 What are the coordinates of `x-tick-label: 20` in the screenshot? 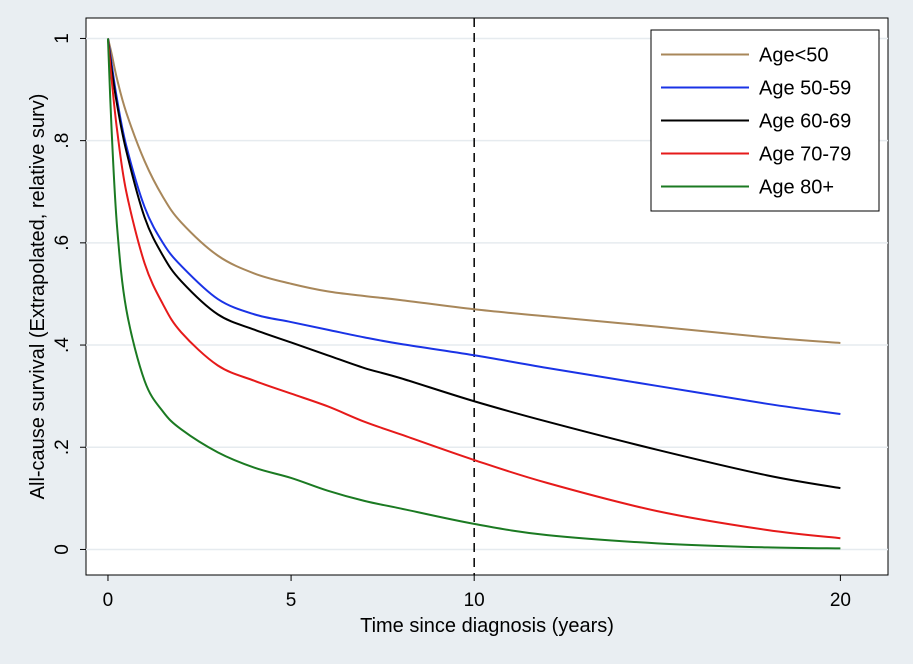 It's located at (840, 600).